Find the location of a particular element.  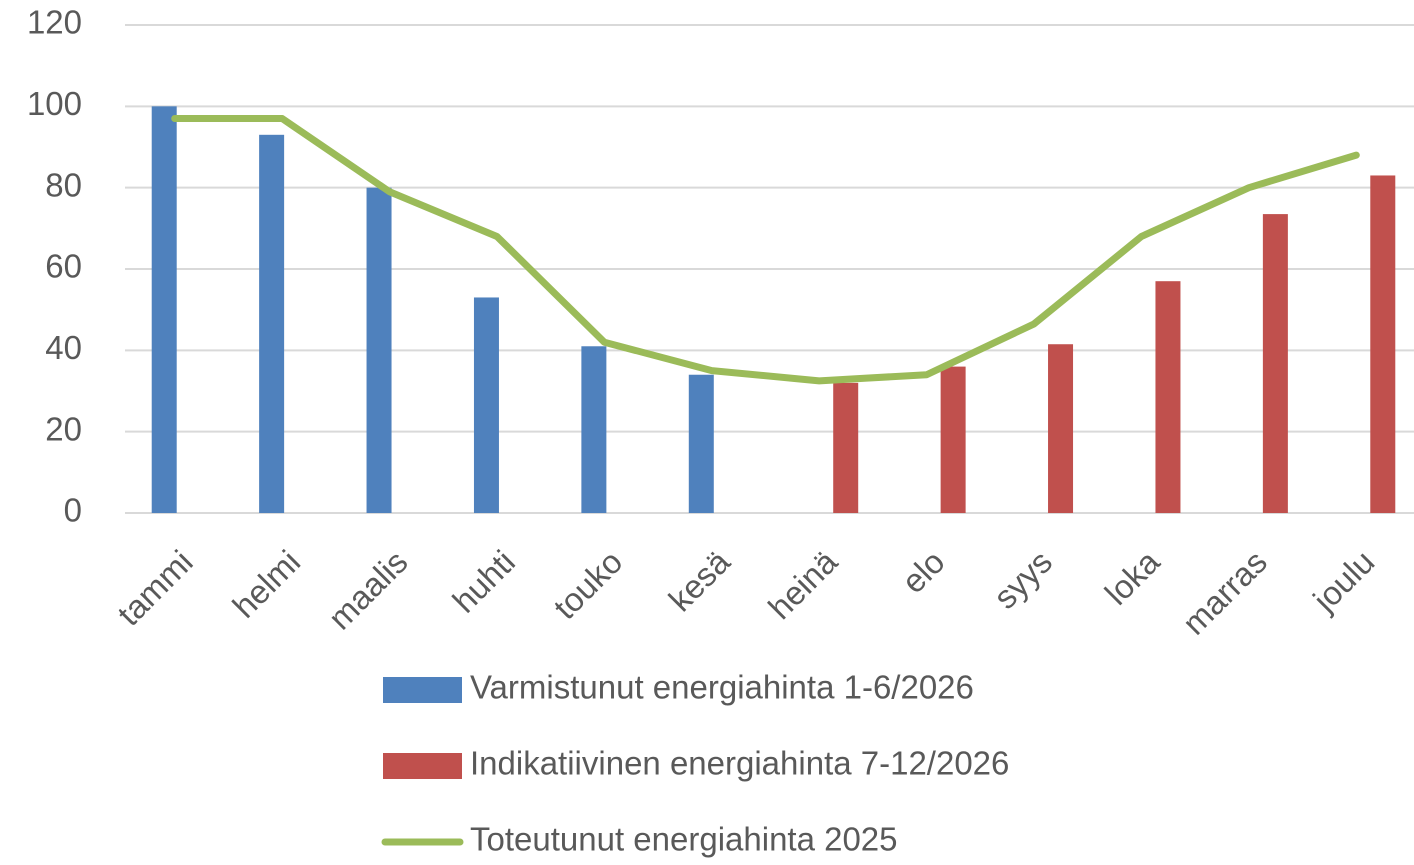

x-tick-label: huhti is located at coordinates (483, 581).